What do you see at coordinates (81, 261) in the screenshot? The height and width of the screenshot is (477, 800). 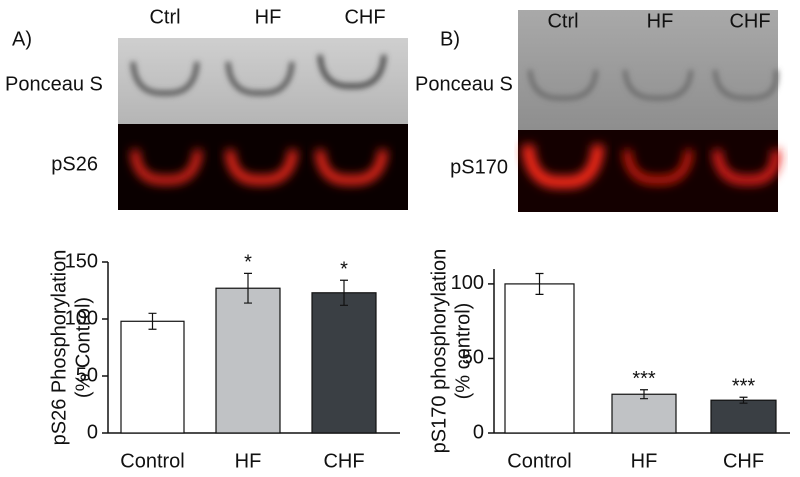 I see `y-tick-label: 150` at bounding box center [81, 261].